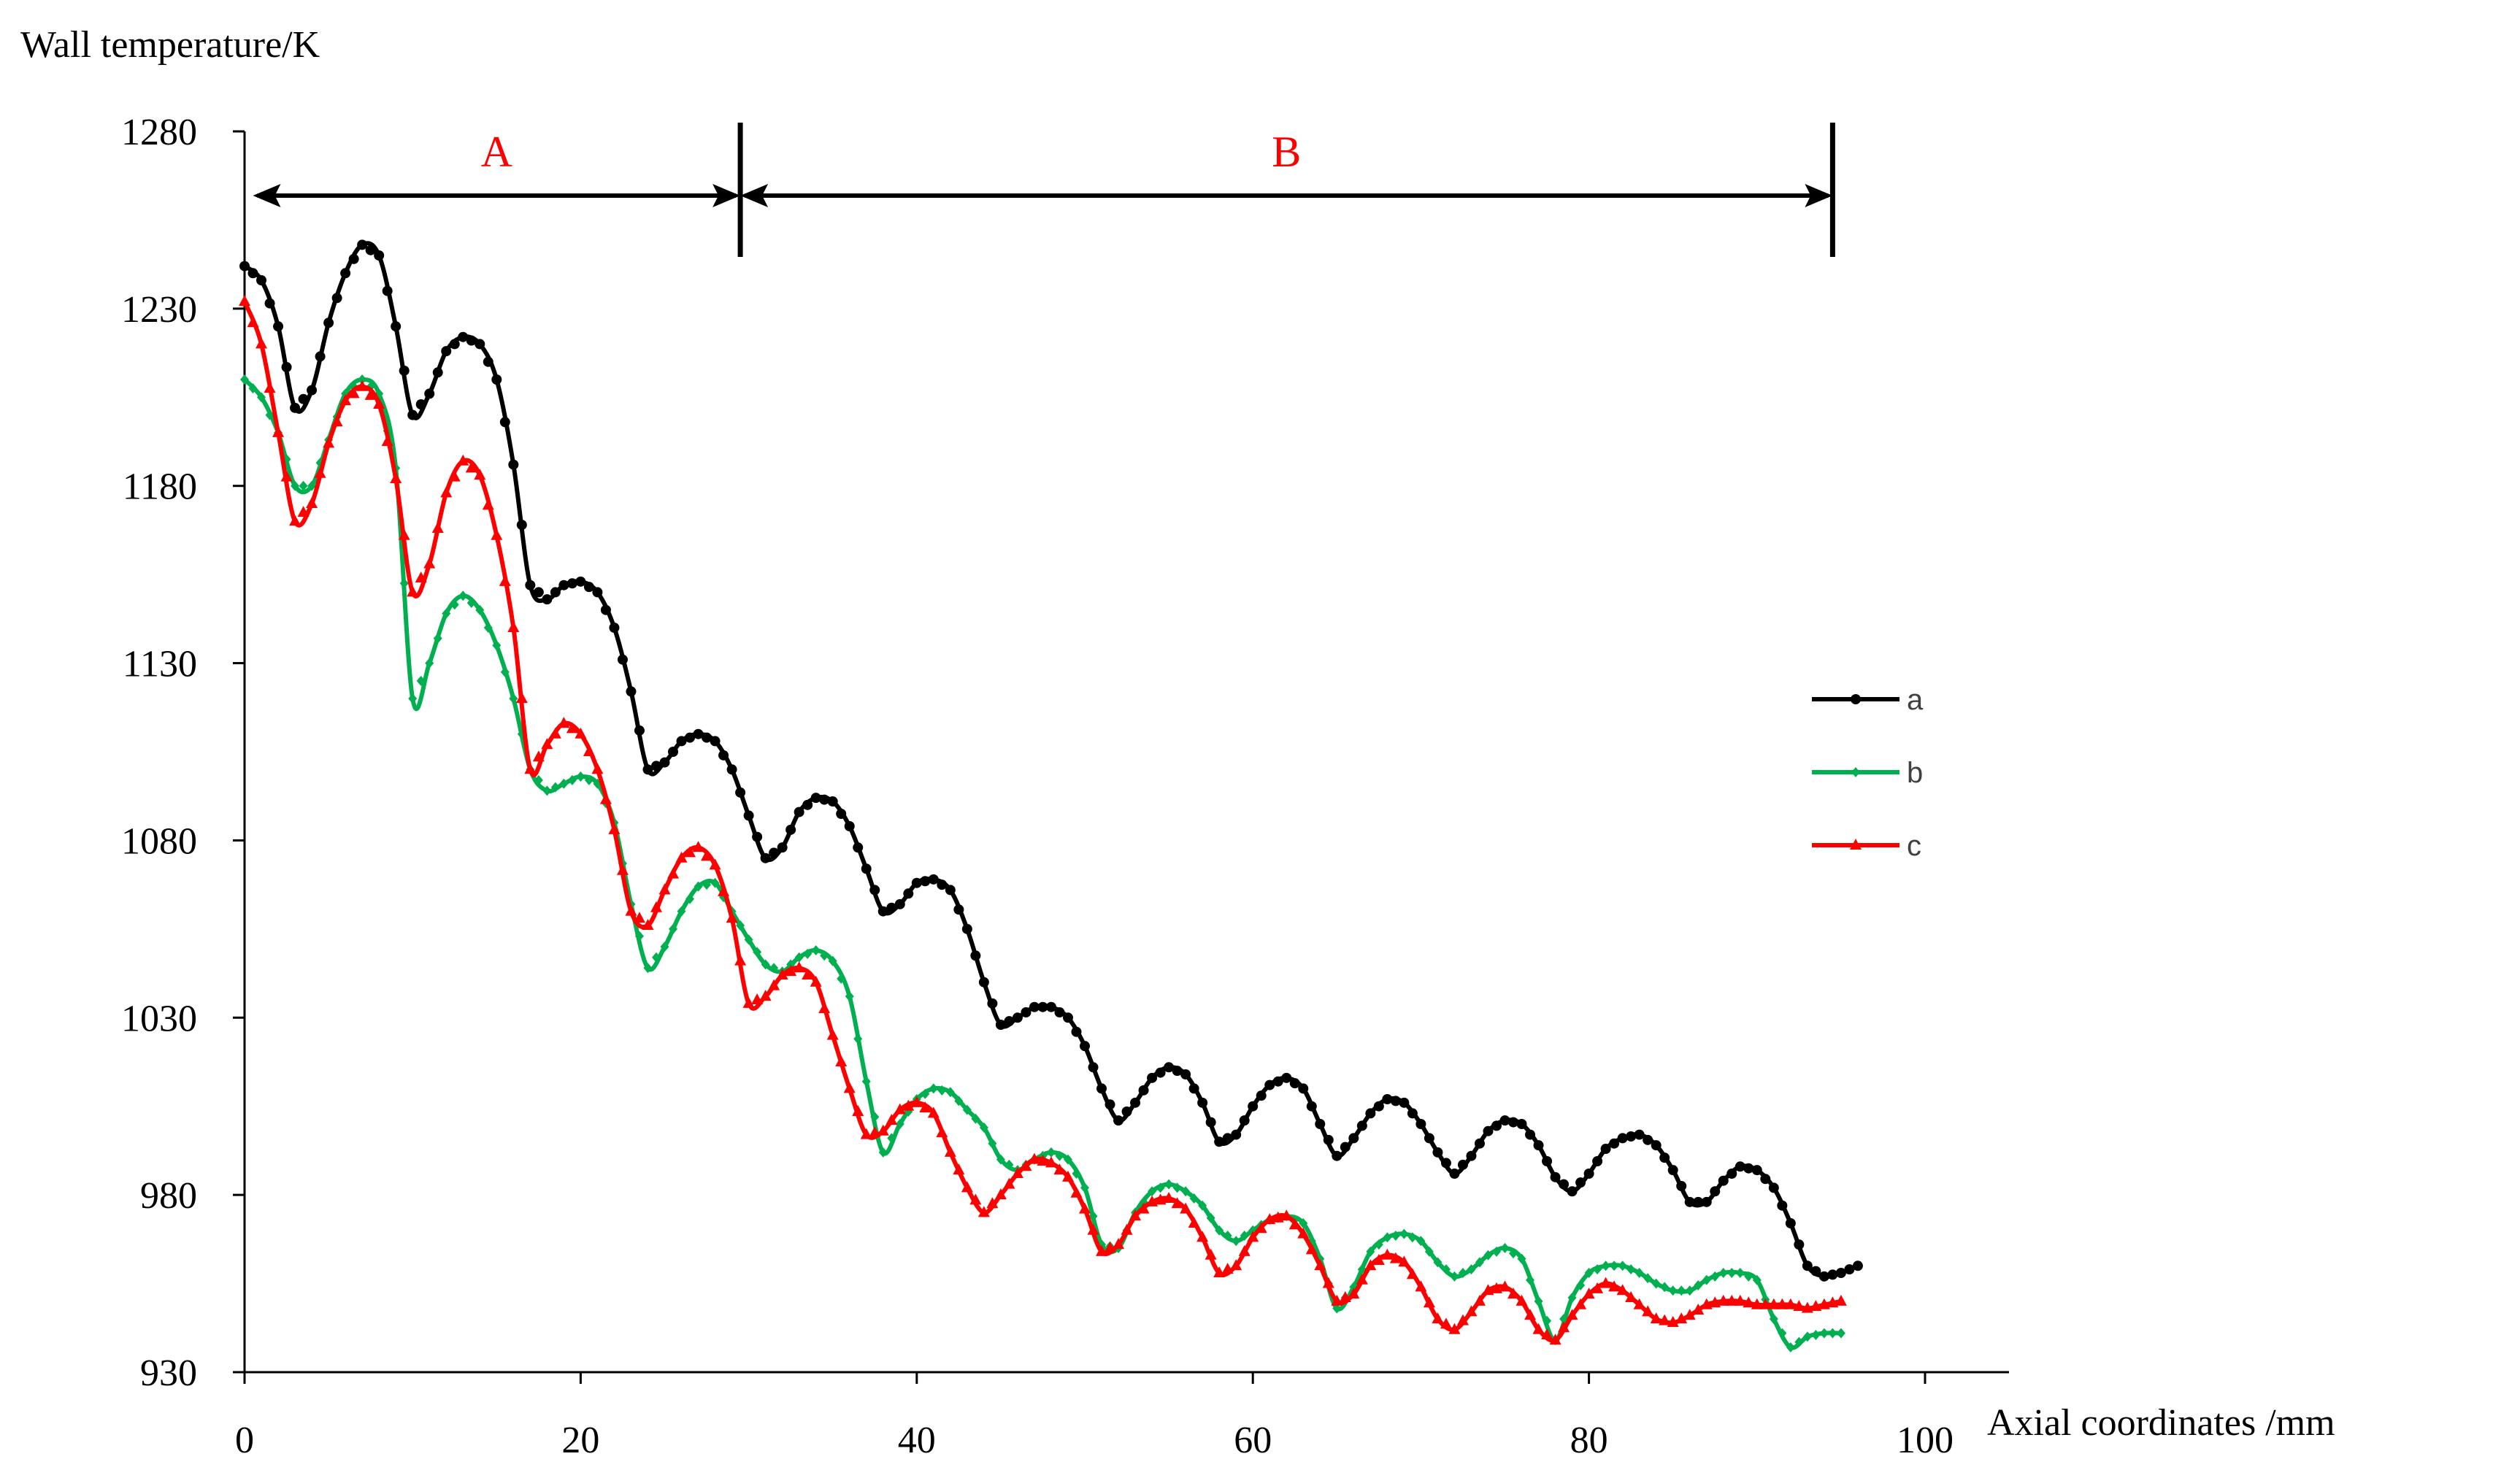 The width and height of the screenshot is (2520, 1478). What do you see at coordinates (2161, 1423) in the screenshot?
I see `x-axis-title: Axial coordinates /mm` at bounding box center [2161, 1423].